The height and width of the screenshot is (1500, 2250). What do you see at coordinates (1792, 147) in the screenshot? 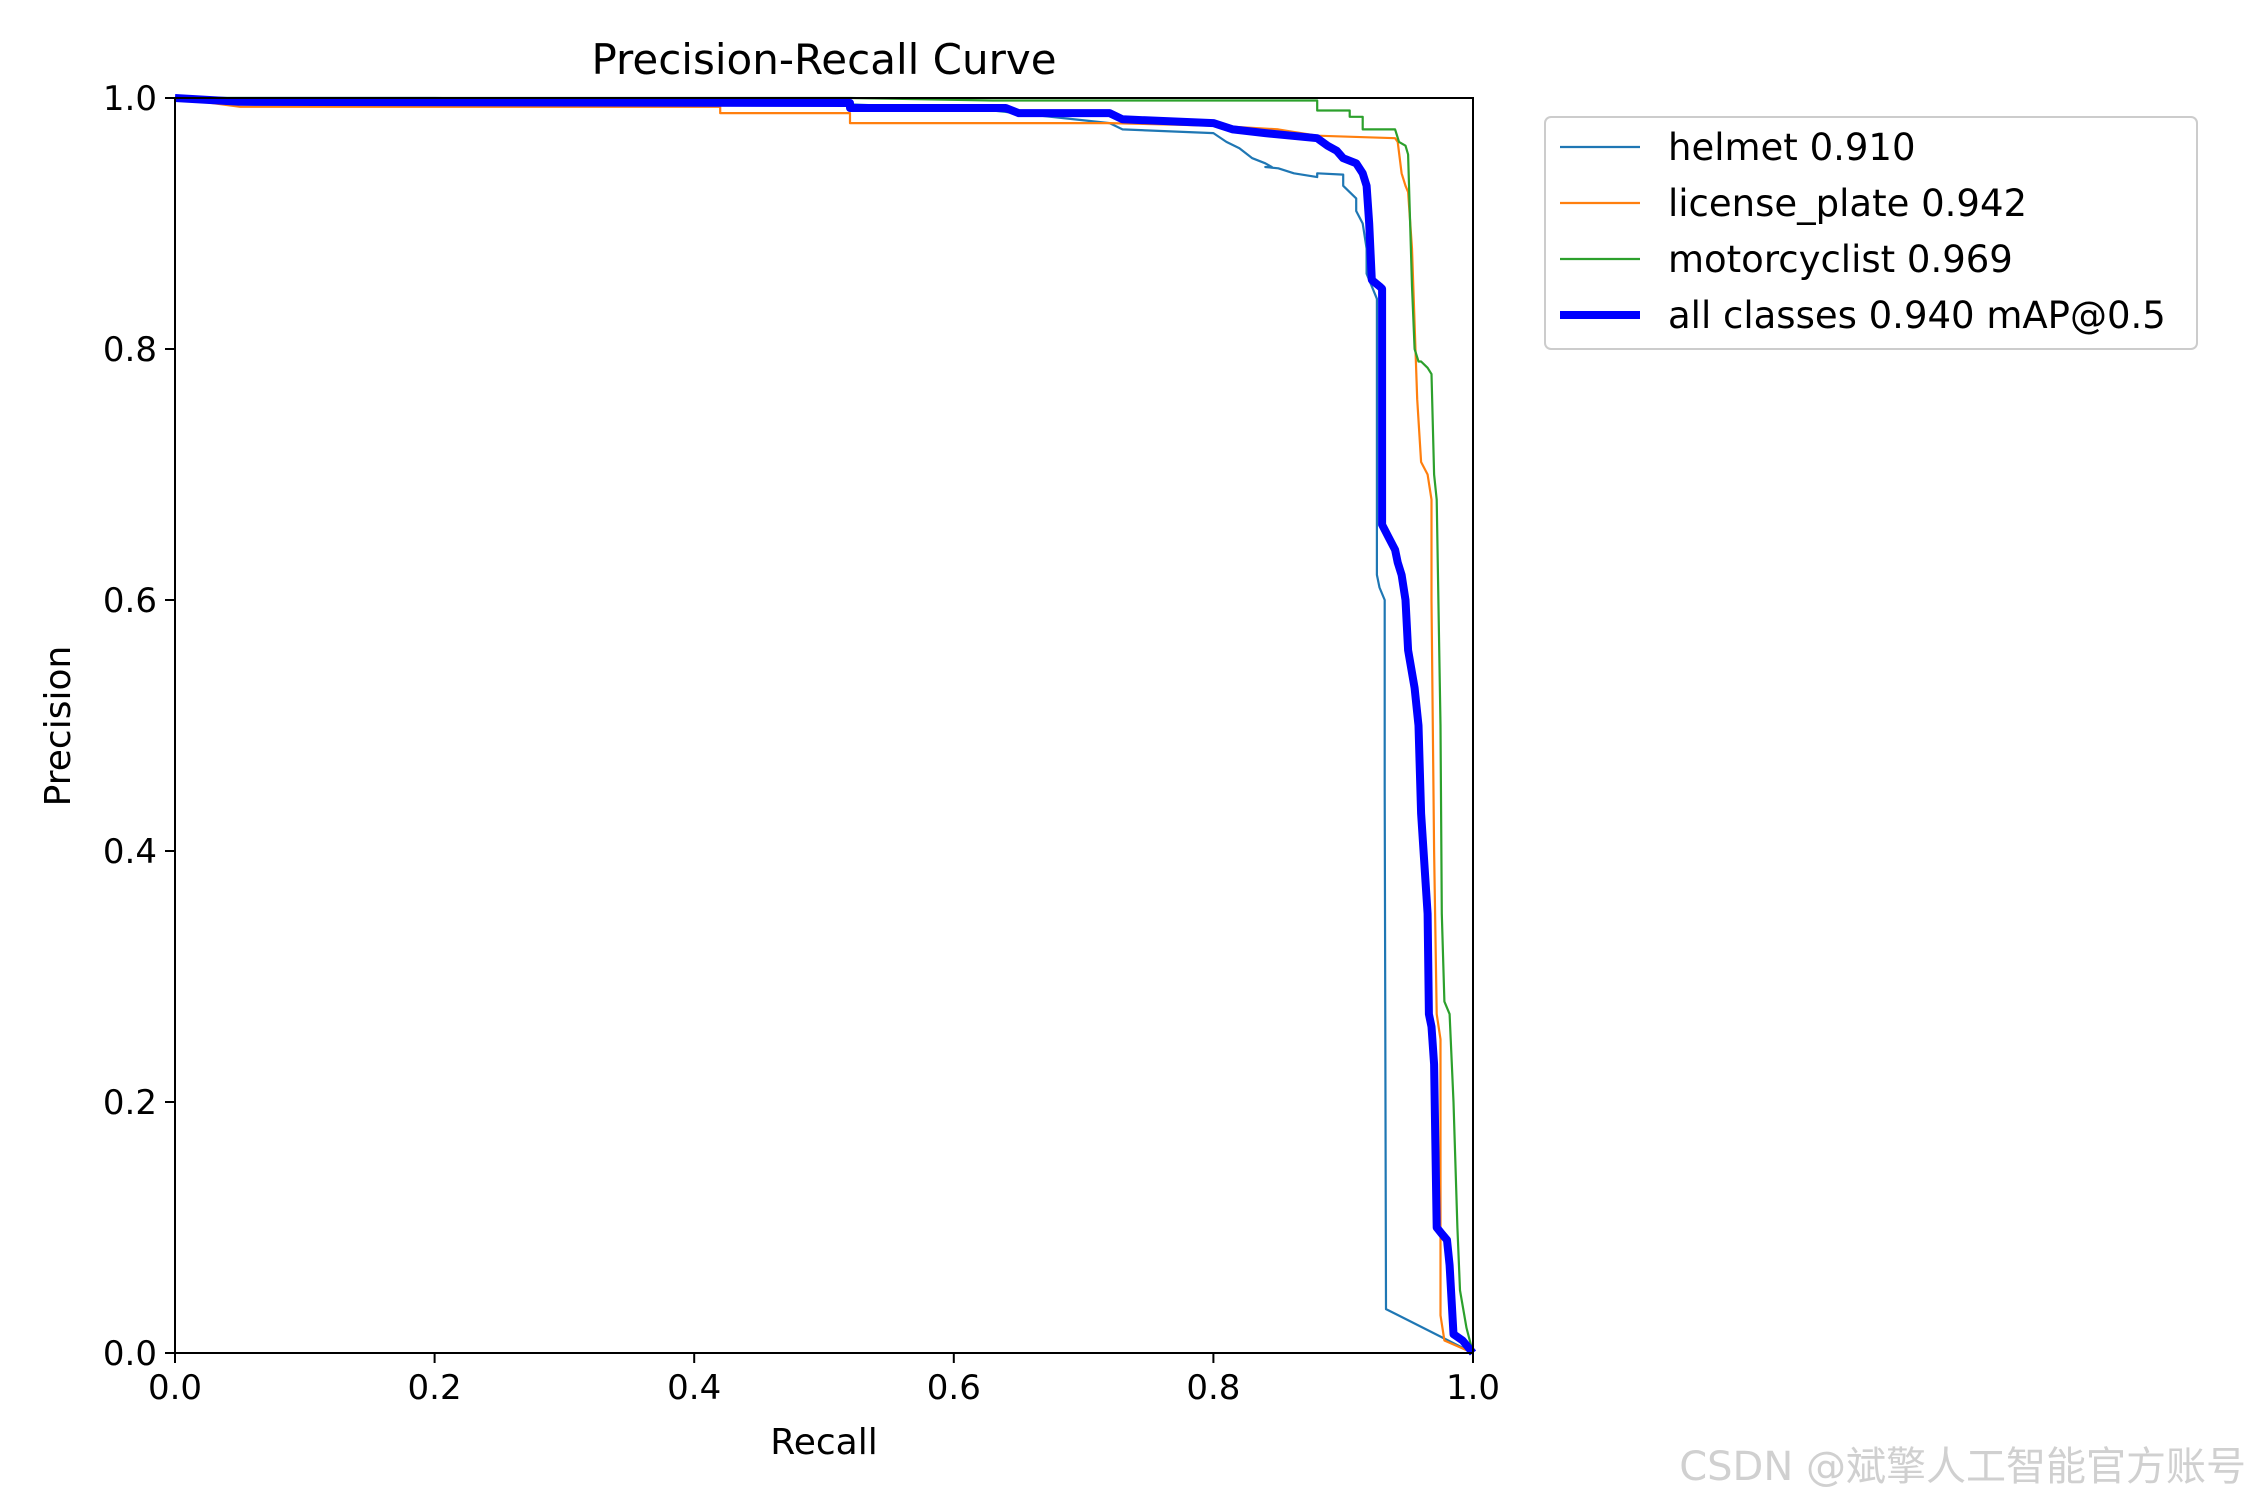
I see `legend-label-0: helmet 0.910` at bounding box center [1792, 147].